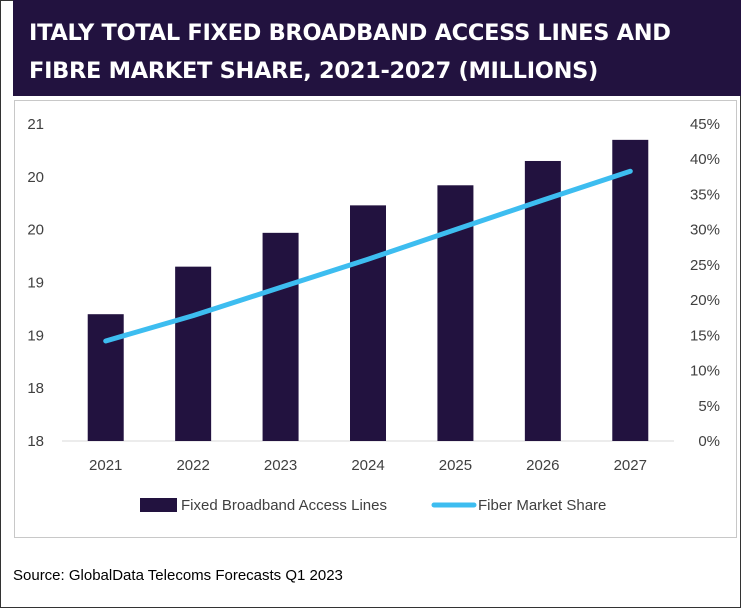 The image size is (741, 608). Describe the element at coordinates (705, 265) in the screenshot. I see `y2-tick-label: 25%` at that location.